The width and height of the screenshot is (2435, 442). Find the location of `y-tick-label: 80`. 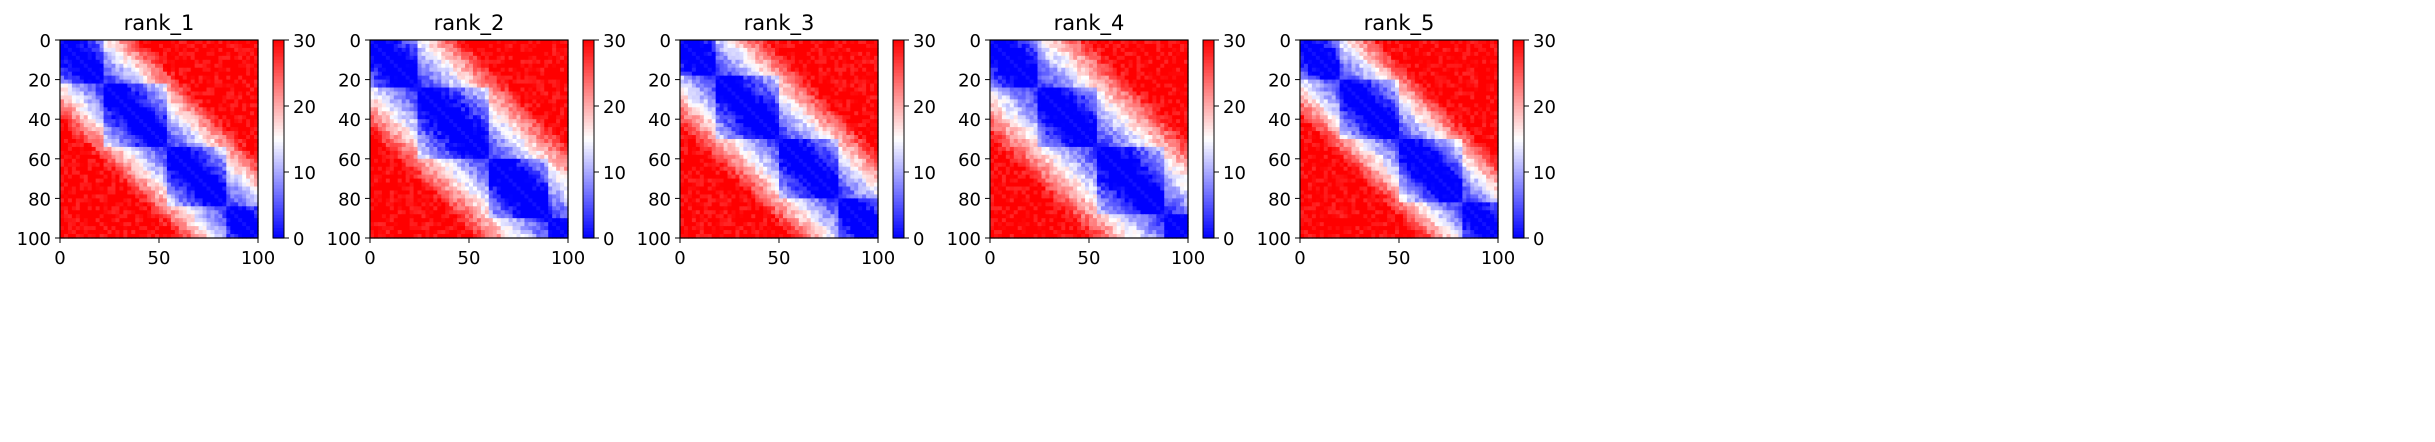

y-tick-label: 80 is located at coordinates (39, 199).